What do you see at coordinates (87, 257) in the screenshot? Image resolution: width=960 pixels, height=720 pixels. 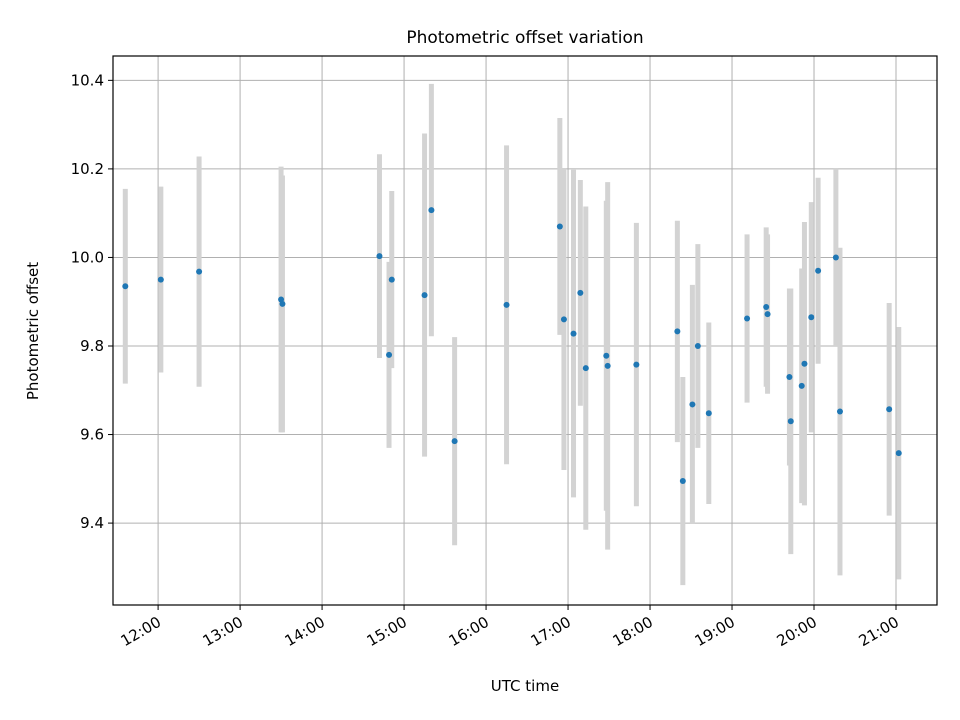 I see `y-tick-label: 10.0` at bounding box center [87, 257].